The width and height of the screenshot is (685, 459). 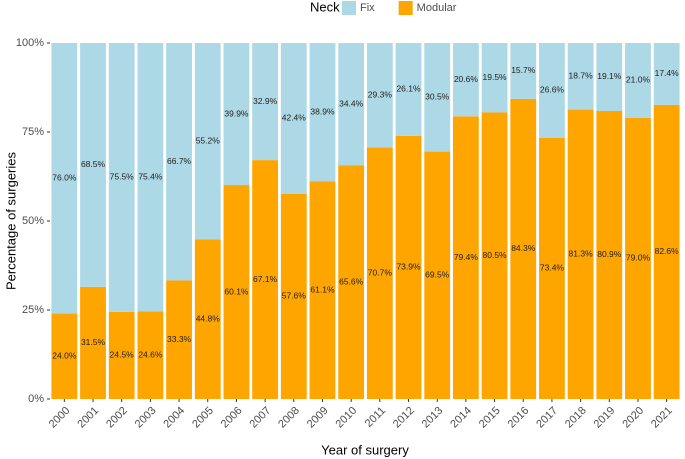 I want to click on value-label: 21.0%, so click(x=638, y=80).